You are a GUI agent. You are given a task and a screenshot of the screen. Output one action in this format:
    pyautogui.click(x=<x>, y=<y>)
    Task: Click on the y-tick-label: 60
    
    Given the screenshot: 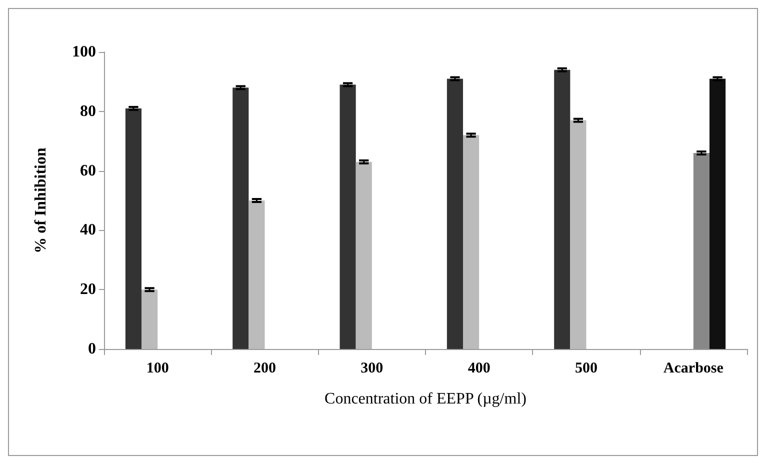 What is the action you would take?
    pyautogui.click(x=88, y=171)
    